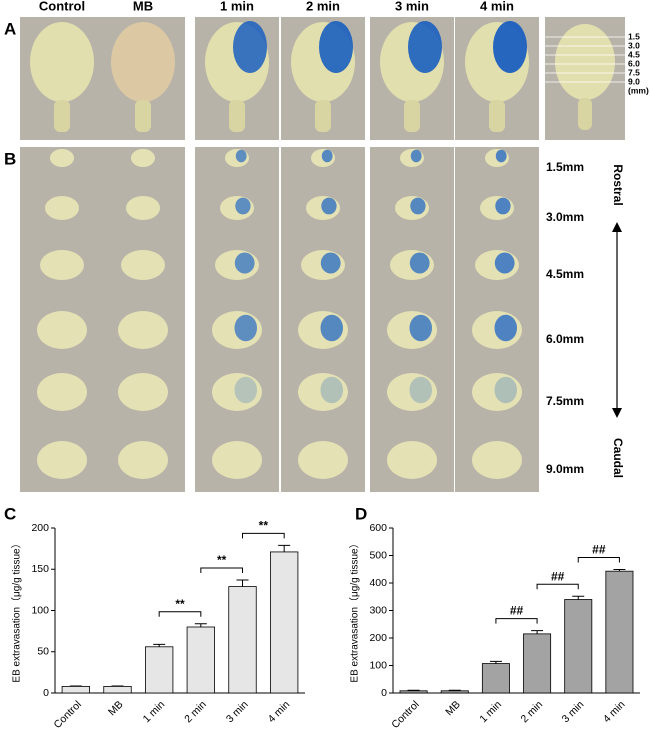 This screenshot has height=741, width=650. Describe the element at coordinates (323, 6) in the screenshot. I see `column-header: 2 min` at that location.